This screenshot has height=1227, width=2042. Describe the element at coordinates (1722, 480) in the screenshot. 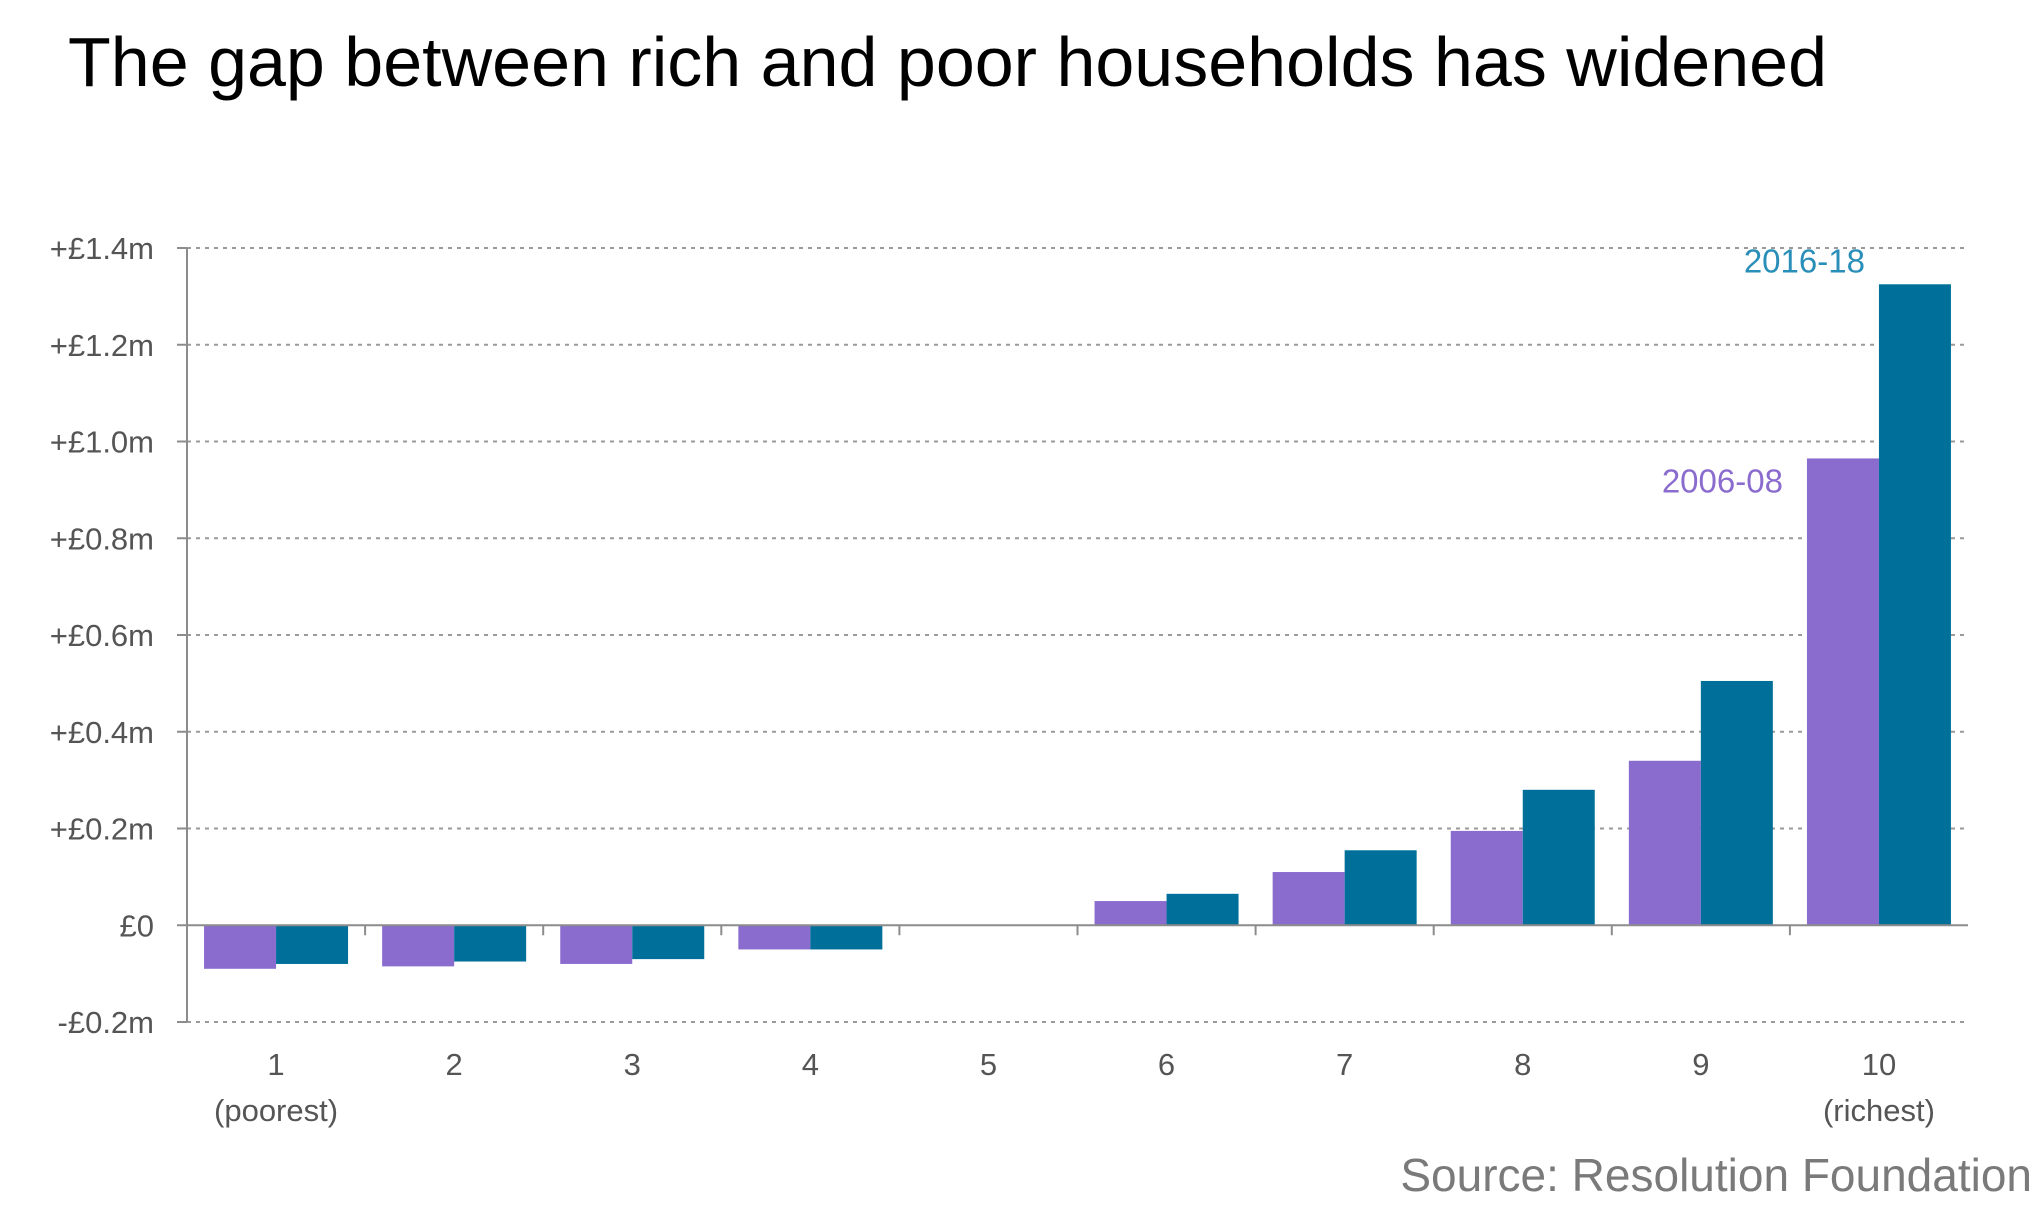

I see `series-label-2006-08: 2006-08` at that location.